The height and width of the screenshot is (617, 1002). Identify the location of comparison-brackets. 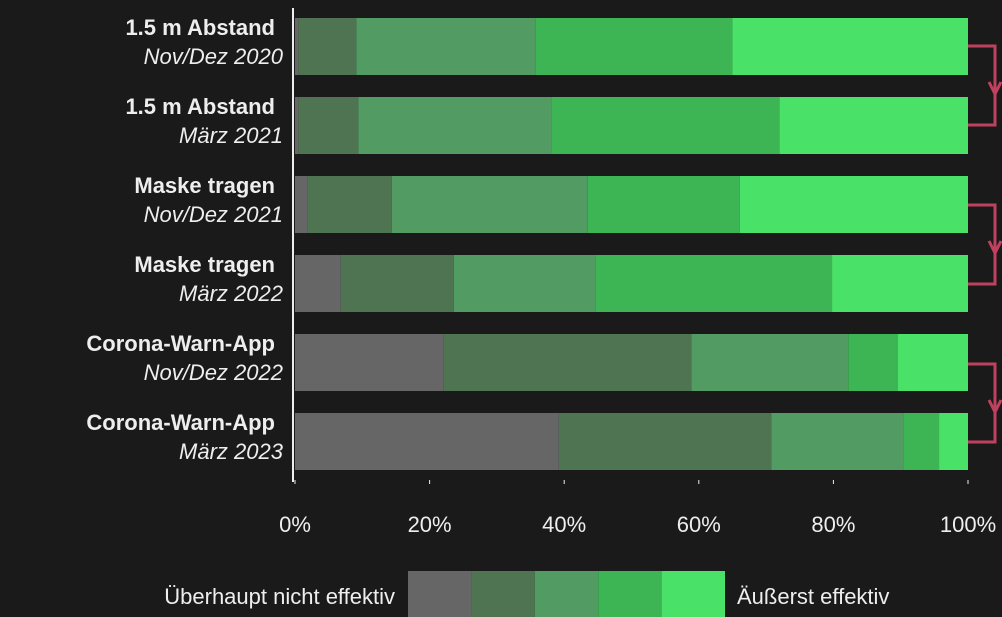
(985, 244).